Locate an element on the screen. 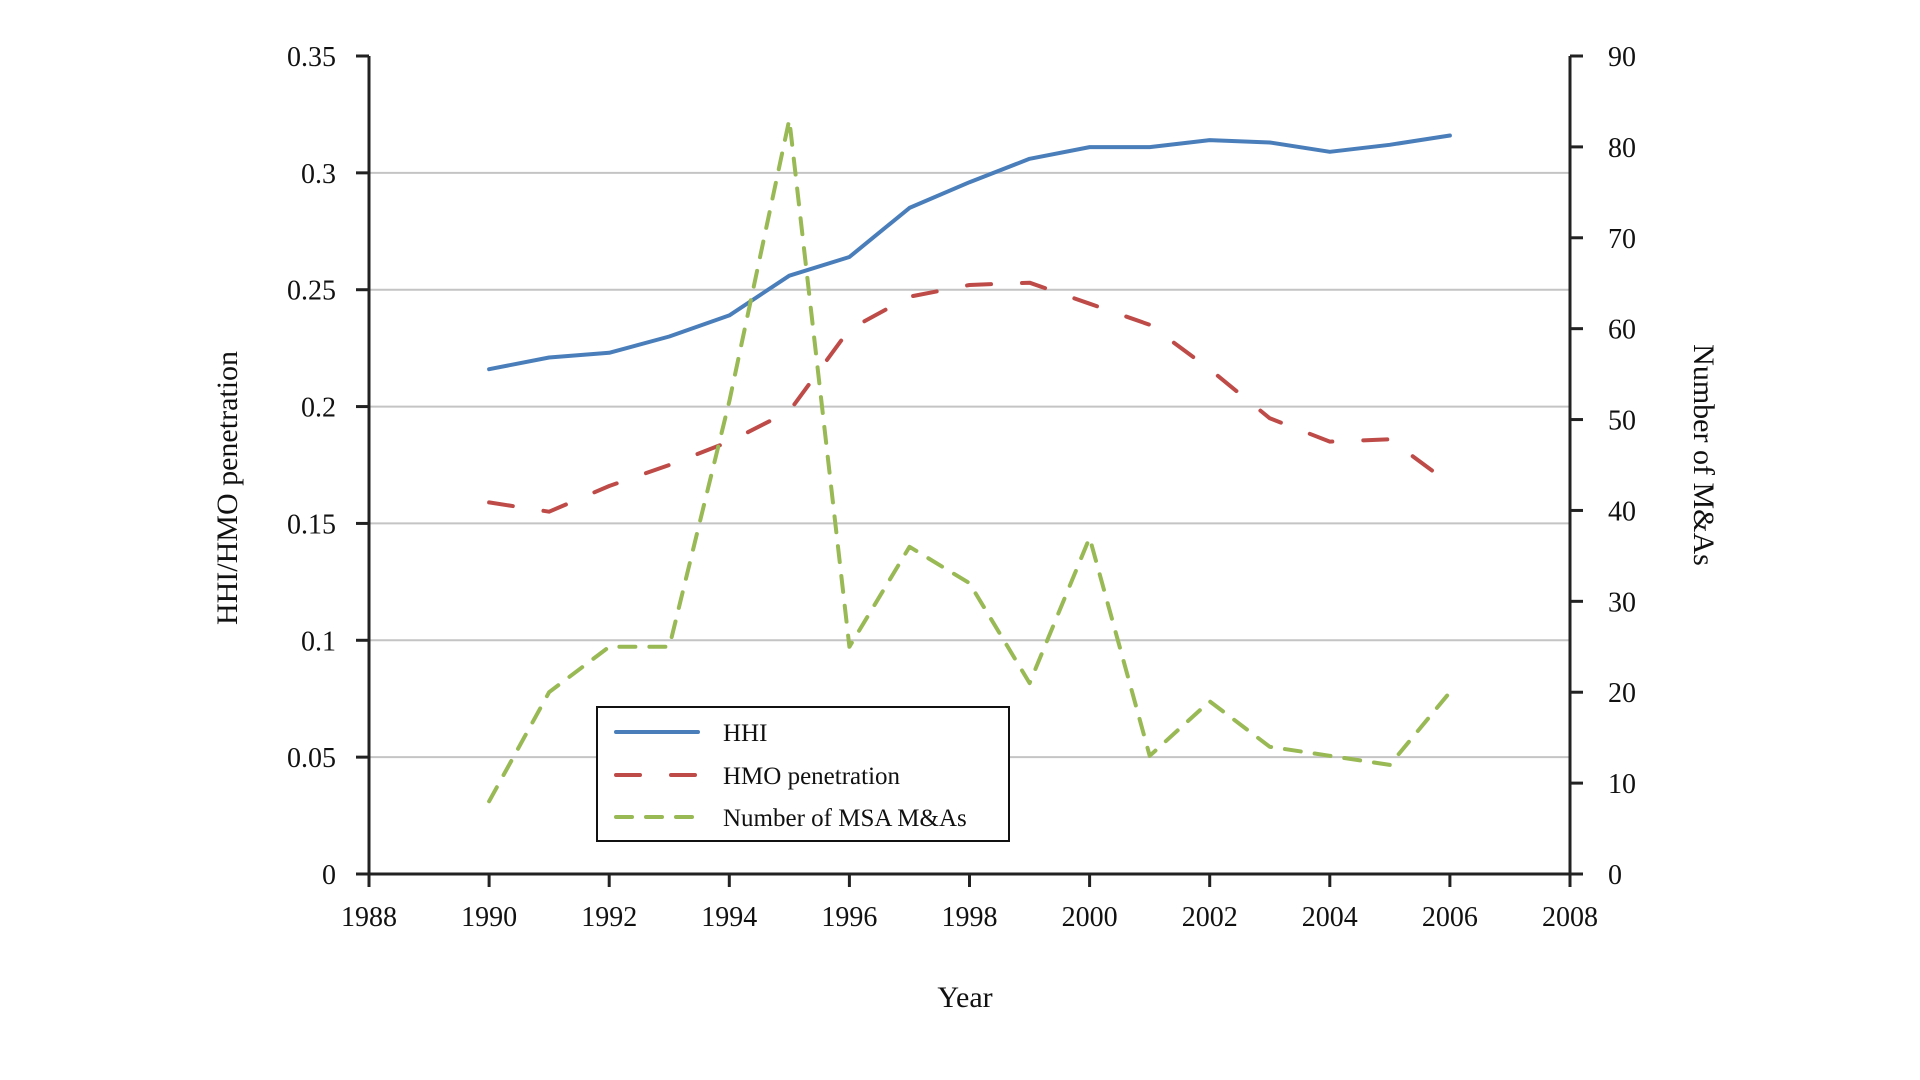  y2-tick-label: 50 is located at coordinates (1622, 421).